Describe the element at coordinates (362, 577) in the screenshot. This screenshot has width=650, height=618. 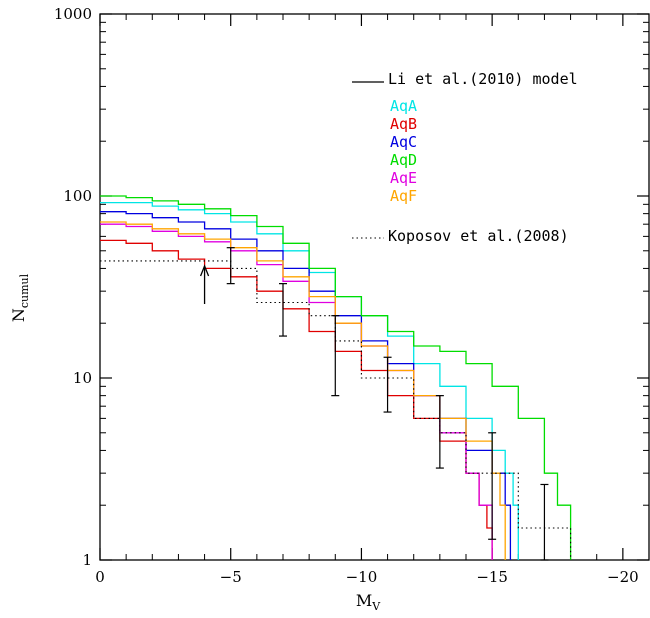
I see `x-tick-label: −10` at that location.